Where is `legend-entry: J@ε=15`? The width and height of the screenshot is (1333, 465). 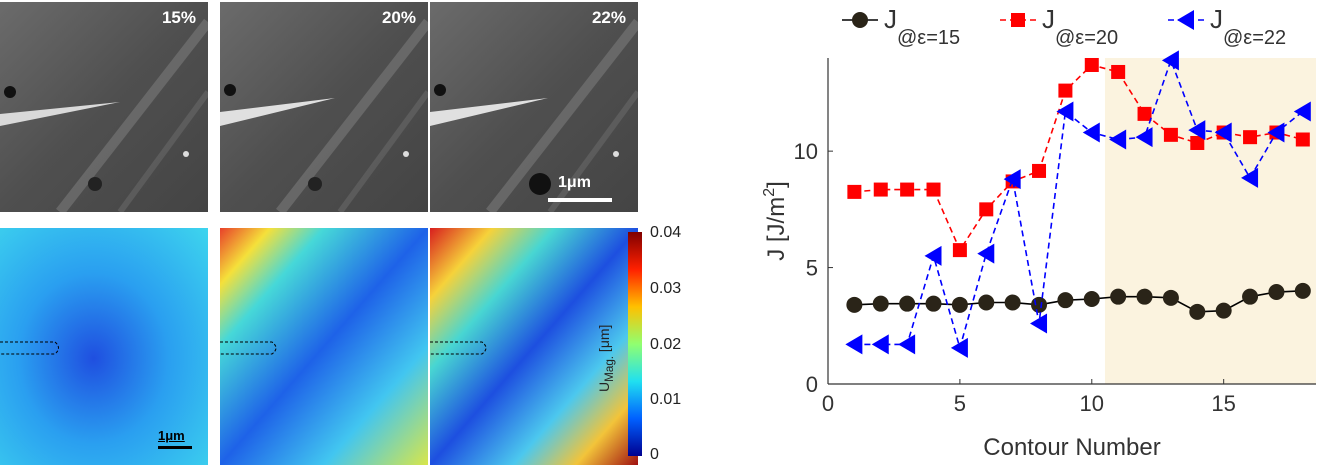 legend-entry: J@ε=15 is located at coordinates (922, 26).